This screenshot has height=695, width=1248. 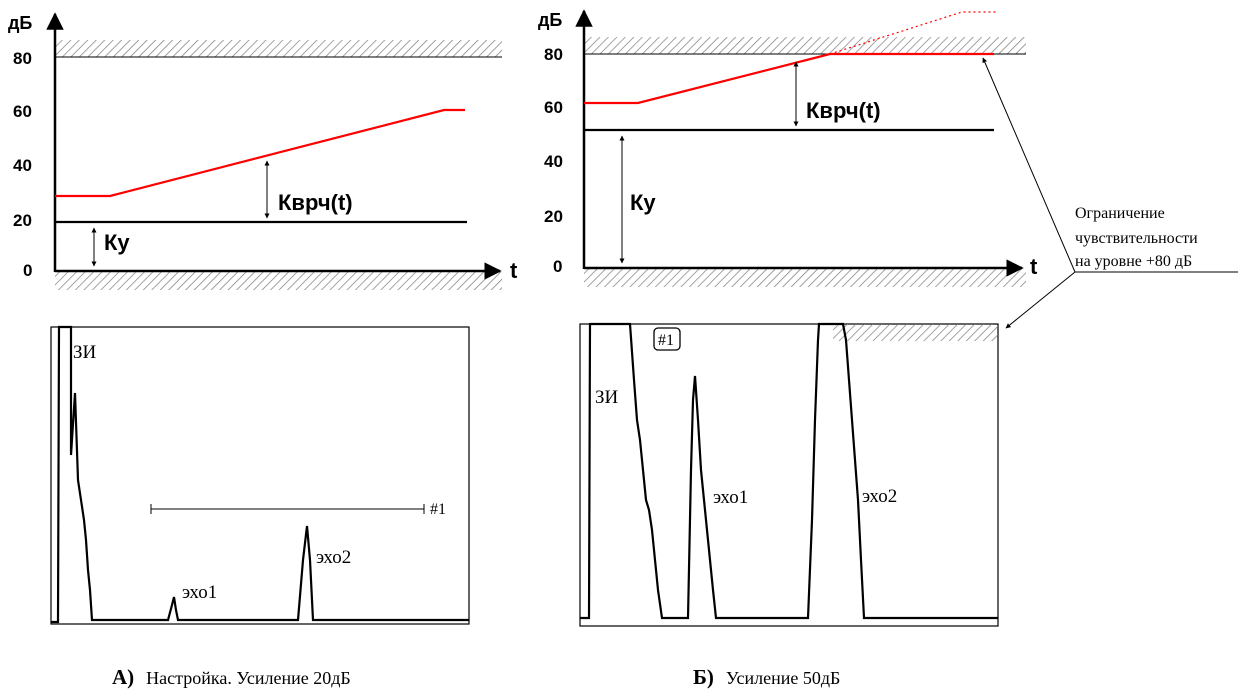 I want to click on annotation-line-3: на уровне +80 дБ, so click(x=1133, y=261).